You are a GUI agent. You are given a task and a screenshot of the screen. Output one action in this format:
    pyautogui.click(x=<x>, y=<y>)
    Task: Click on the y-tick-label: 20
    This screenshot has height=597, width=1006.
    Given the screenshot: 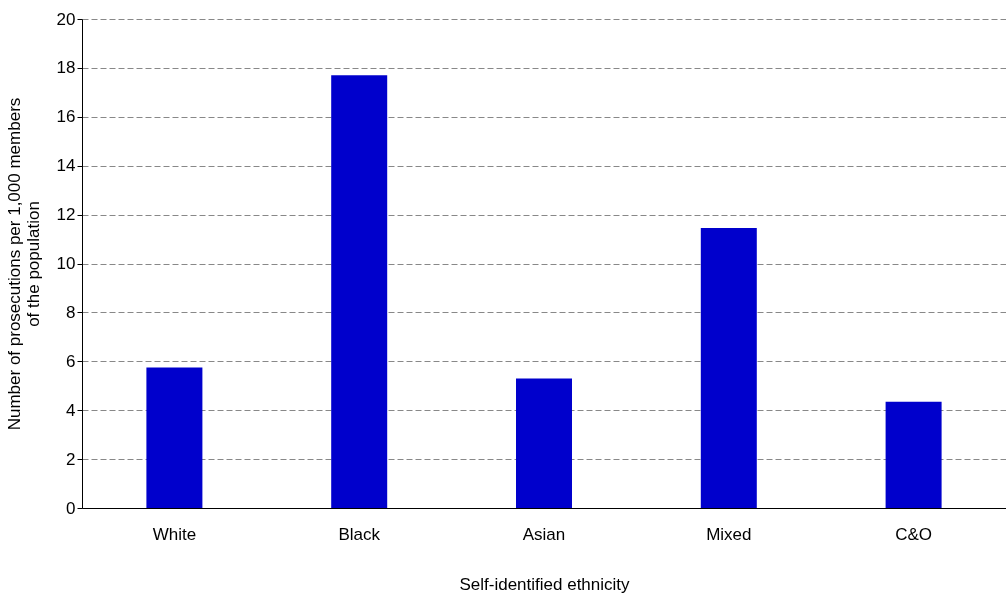 What is the action you would take?
    pyautogui.click(x=66, y=19)
    